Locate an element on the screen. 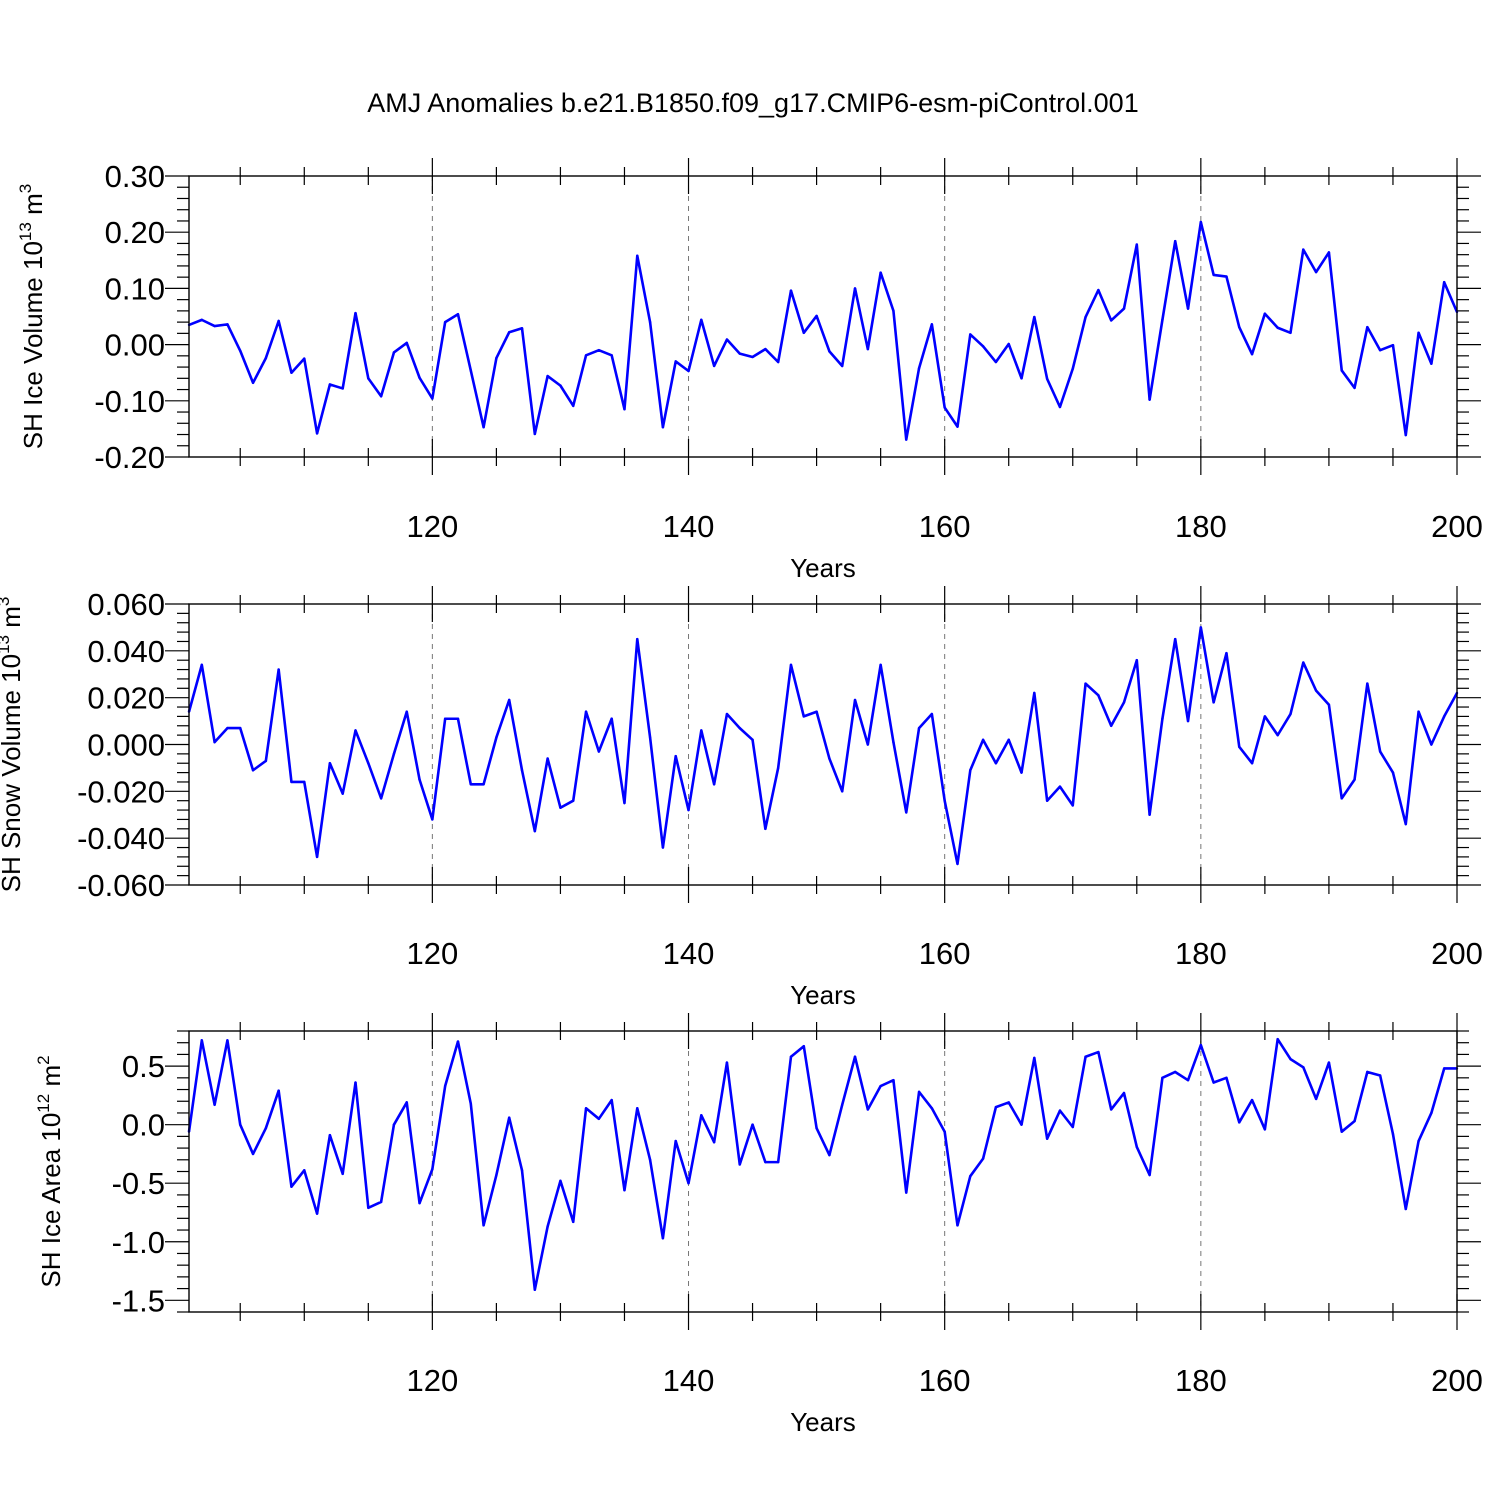 The height and width of the screenshot is (1500, 1500). y-tick-label: -0.040 is located at coordinates (121, 838).